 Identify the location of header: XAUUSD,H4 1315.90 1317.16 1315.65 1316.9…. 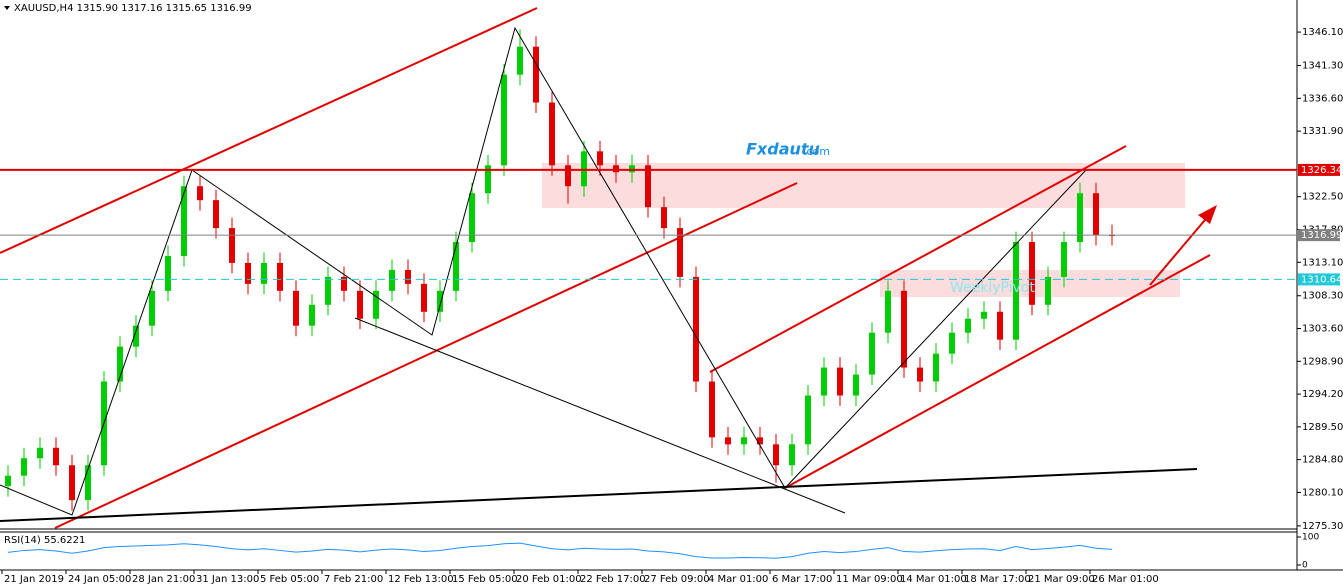
(133, 8).